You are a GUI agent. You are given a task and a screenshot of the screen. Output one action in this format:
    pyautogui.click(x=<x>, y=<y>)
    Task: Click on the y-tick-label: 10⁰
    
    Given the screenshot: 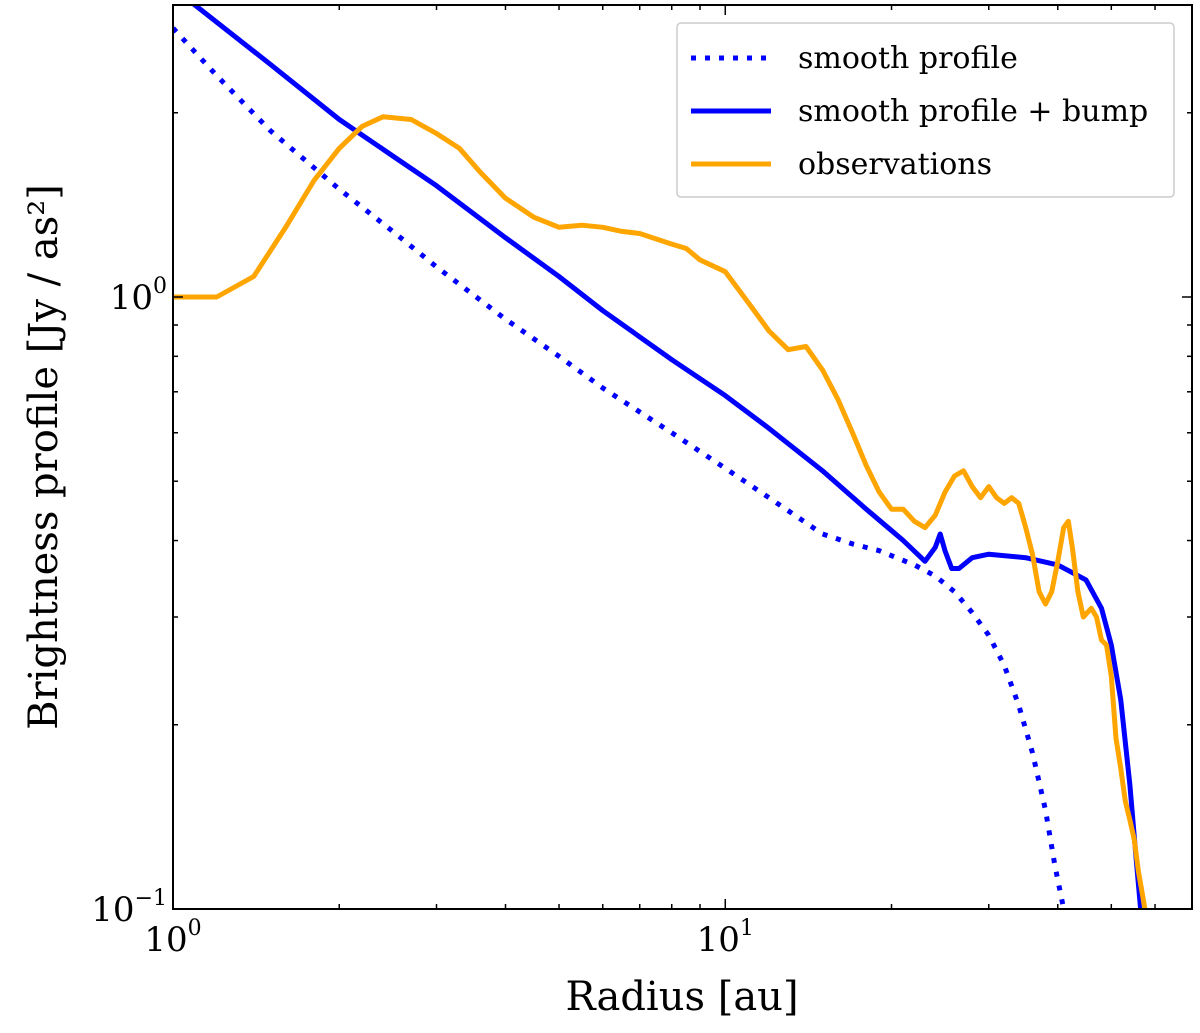 What is the action you would take?
    pyautogui.click(x=138, y=296)
    